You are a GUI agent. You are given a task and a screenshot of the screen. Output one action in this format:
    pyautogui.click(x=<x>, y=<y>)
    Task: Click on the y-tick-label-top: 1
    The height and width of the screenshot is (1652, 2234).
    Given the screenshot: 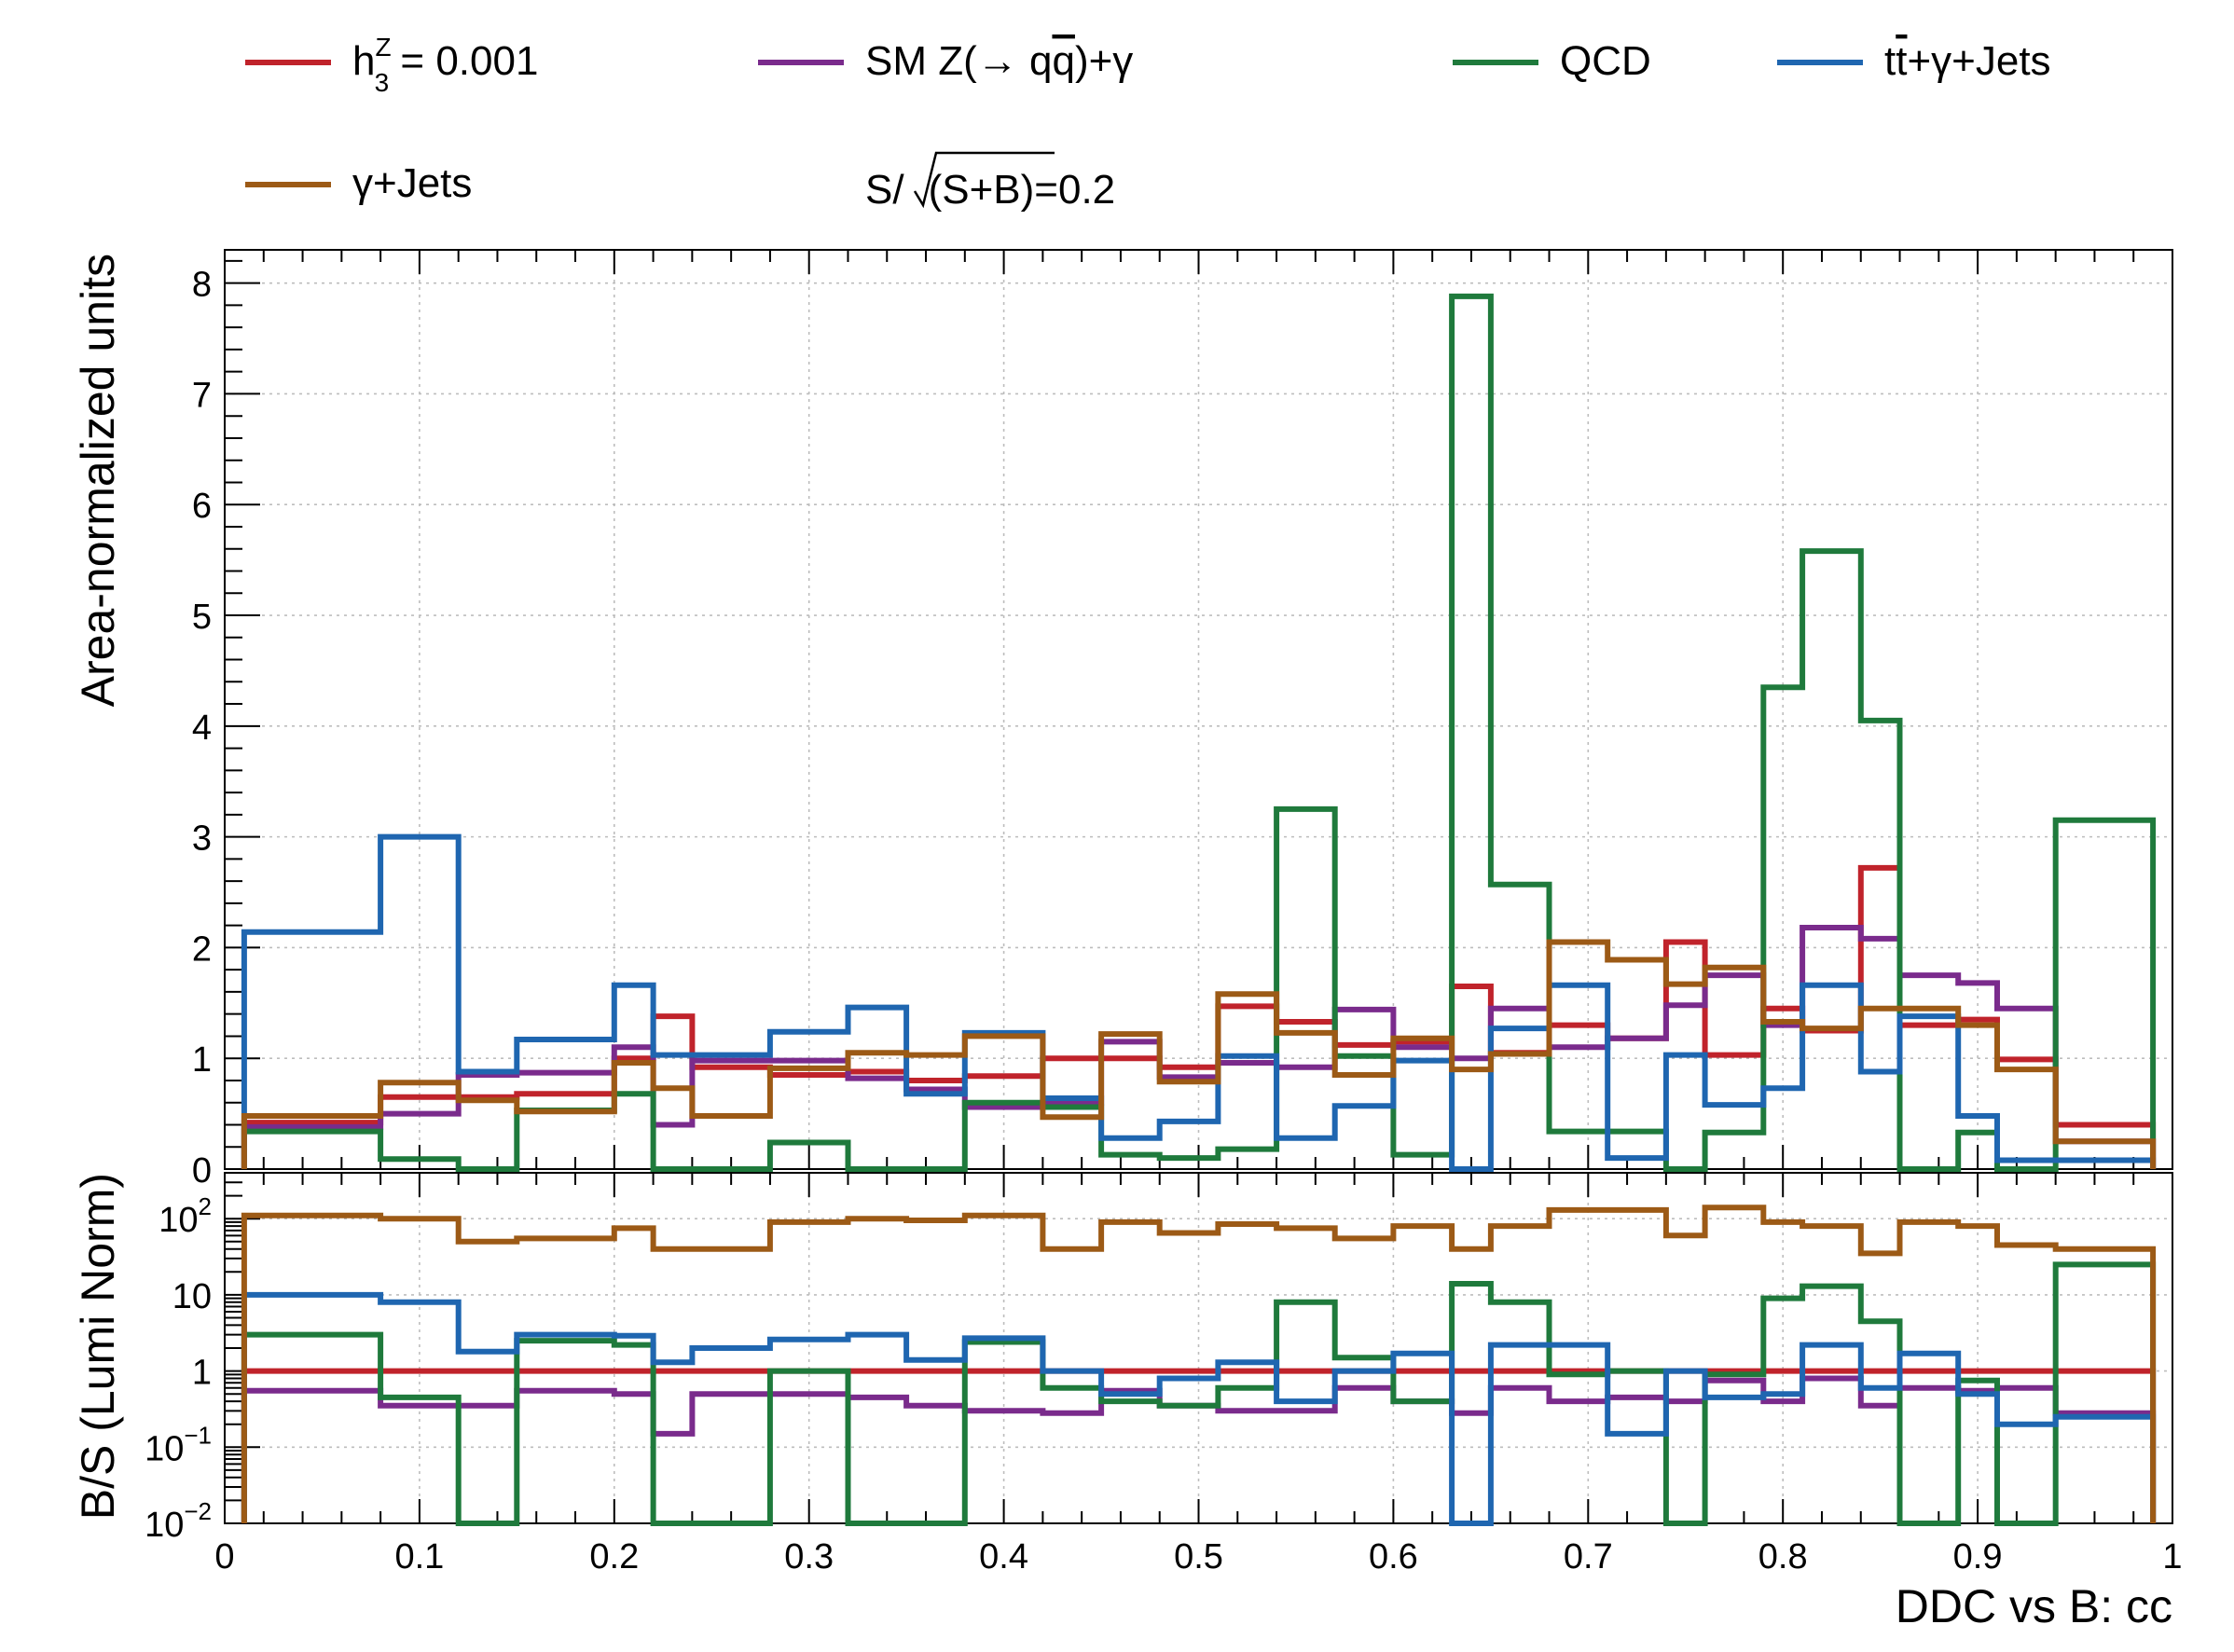 What is the action you would take?
    pyautogui.click(x=202, y=1060)
    